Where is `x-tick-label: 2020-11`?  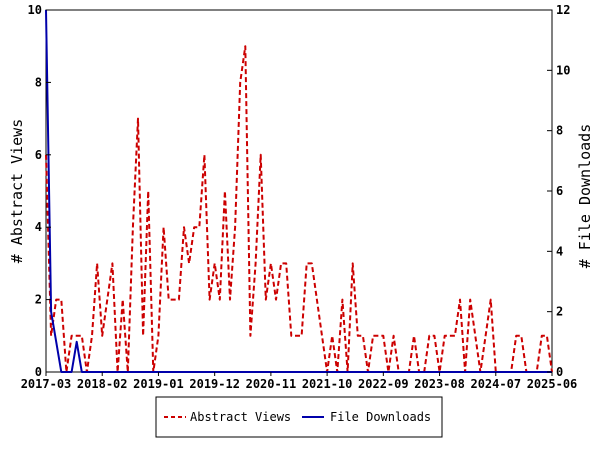 x-tick-label: 2020-11 is located at coordinates (271, 384).